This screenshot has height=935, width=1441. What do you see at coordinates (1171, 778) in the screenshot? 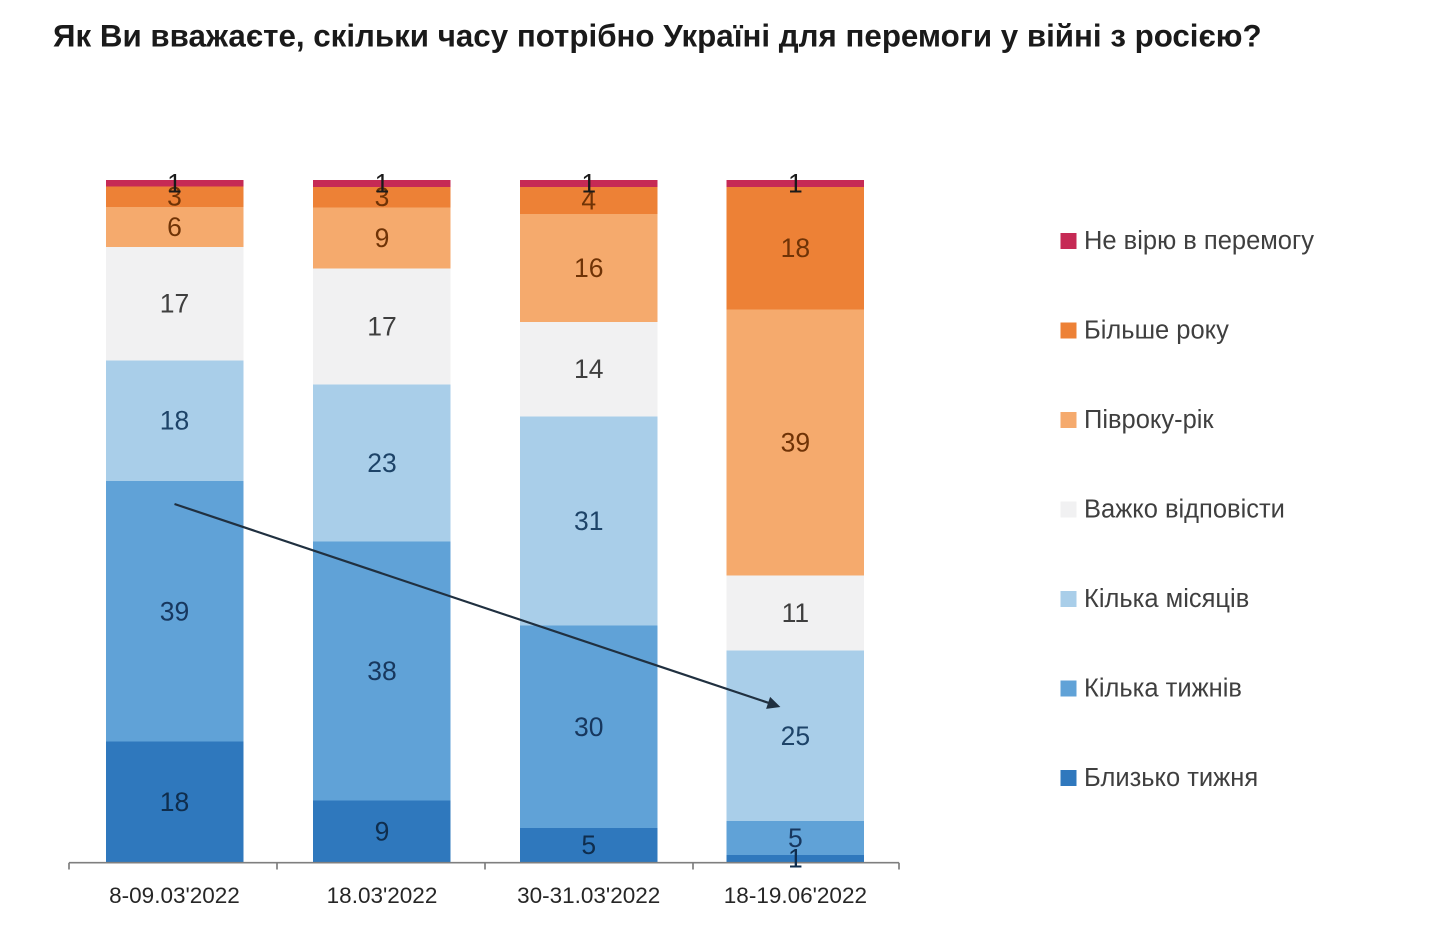
I see `svg-text: Близько тижня` at bounding box center [1171, 778].